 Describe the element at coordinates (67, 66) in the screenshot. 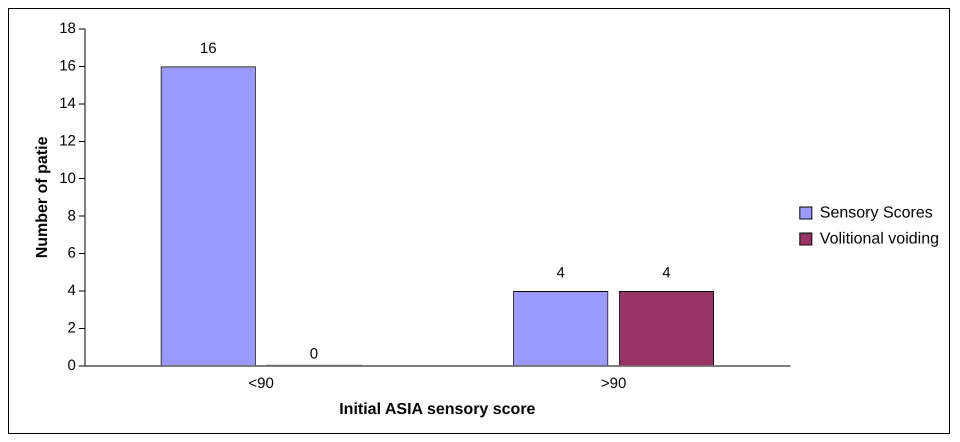

I see `y-tick-label: 16` at that location.